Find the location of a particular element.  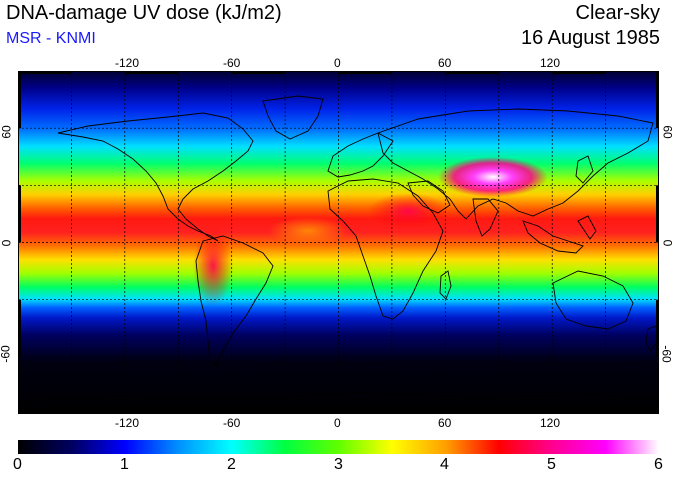

lat-tick-left: 60 is located at coordinates (7, 132).